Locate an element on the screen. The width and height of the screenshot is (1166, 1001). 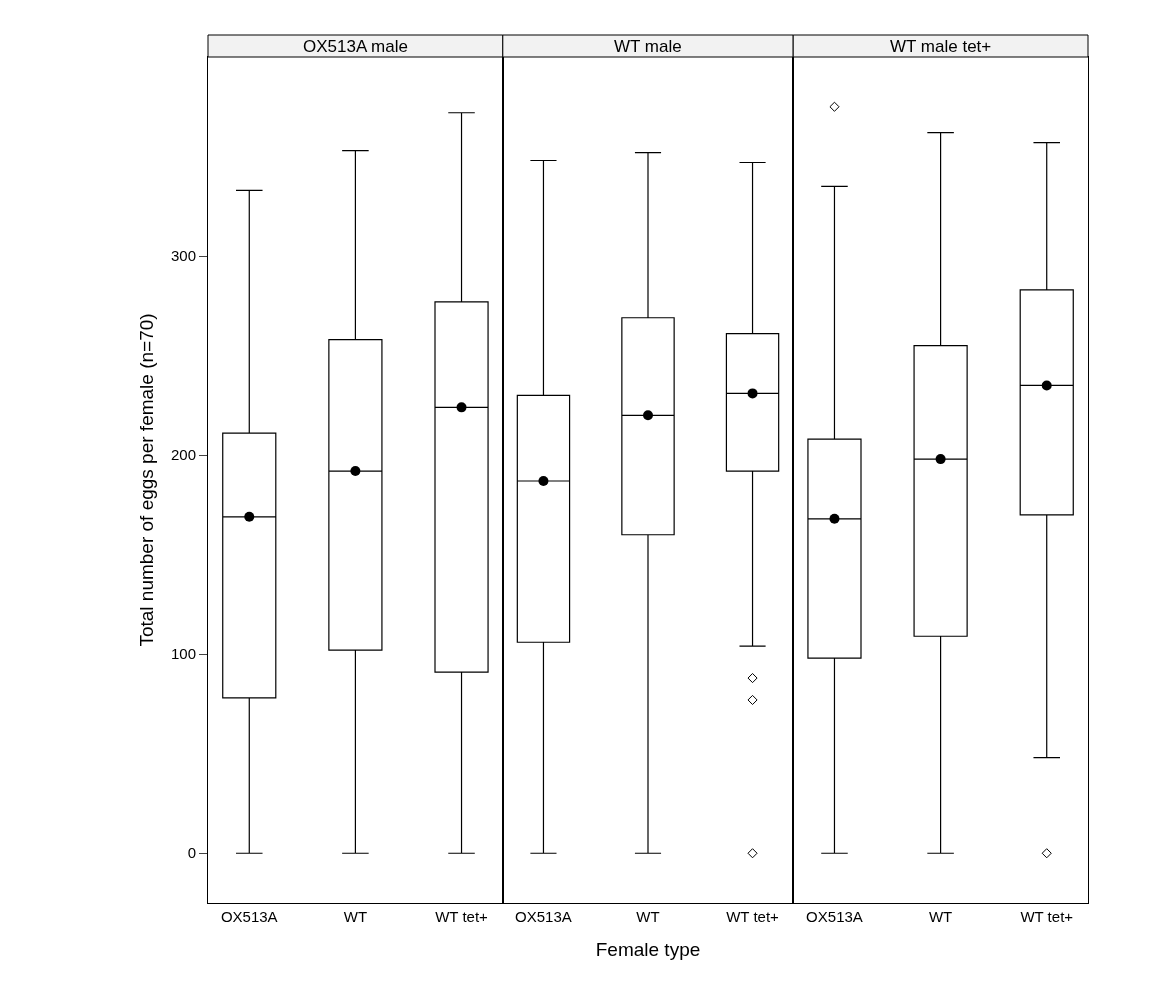
y-tick-label: 0 is located at coordinates (191, 853).